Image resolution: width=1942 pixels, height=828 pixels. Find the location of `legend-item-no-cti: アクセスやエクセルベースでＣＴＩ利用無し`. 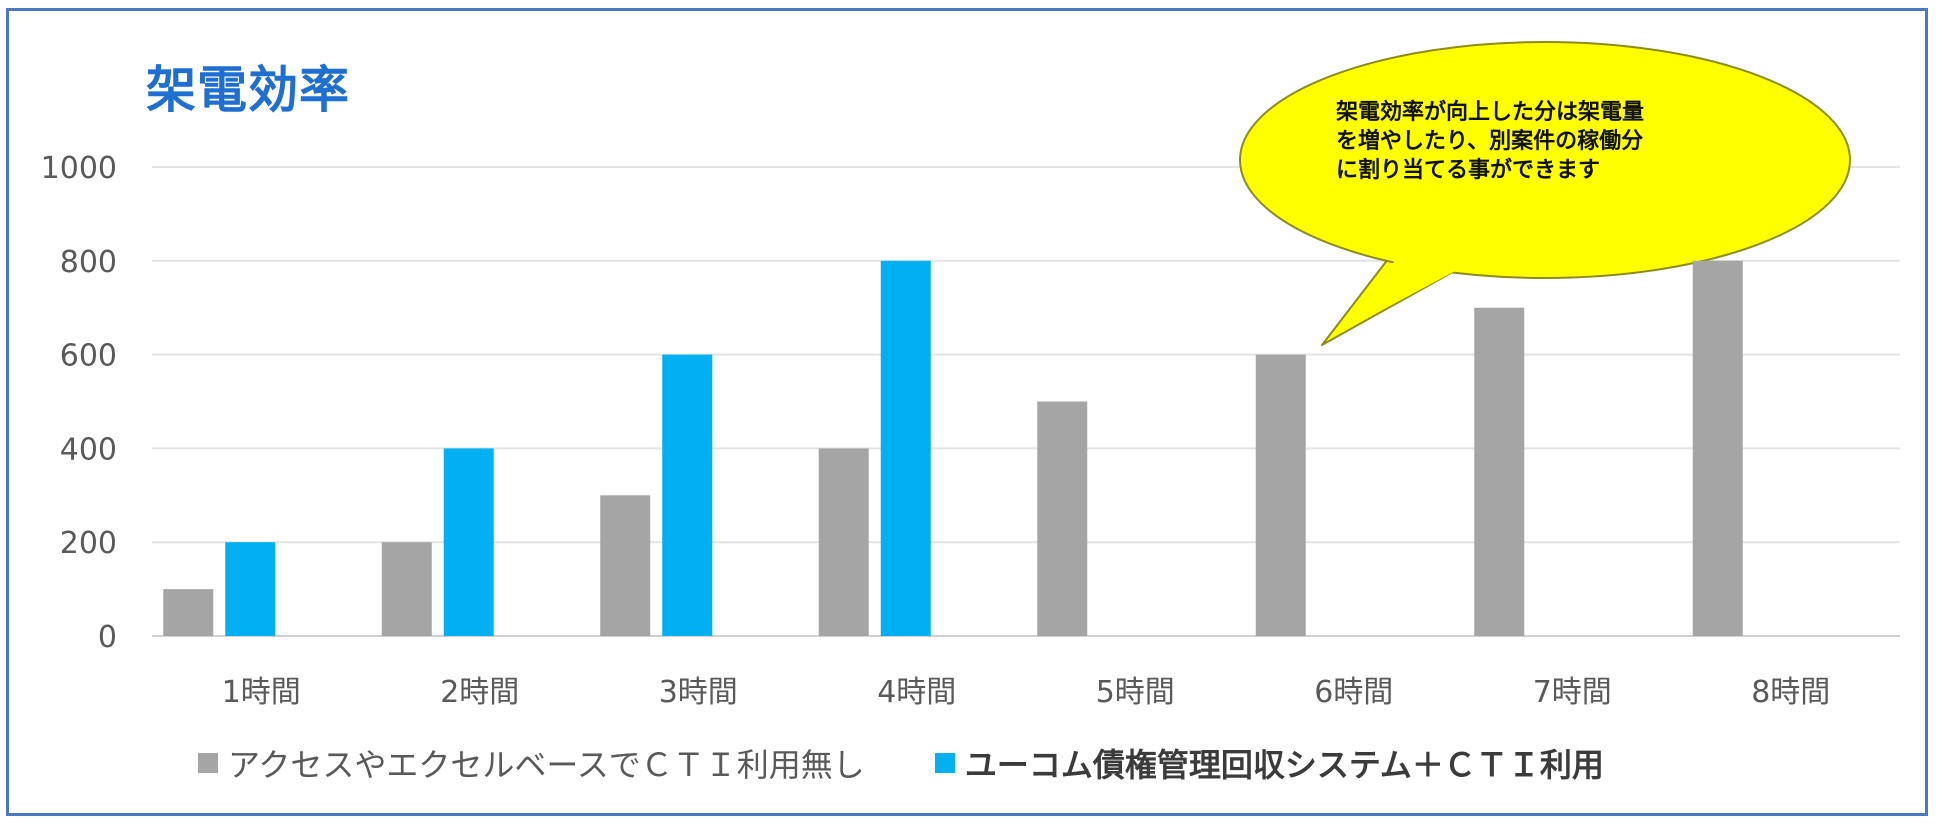

legend-item-no-cti: アクセスやエクセルベースでＣＴＩ利用無し is located at coordinates (531, 763).